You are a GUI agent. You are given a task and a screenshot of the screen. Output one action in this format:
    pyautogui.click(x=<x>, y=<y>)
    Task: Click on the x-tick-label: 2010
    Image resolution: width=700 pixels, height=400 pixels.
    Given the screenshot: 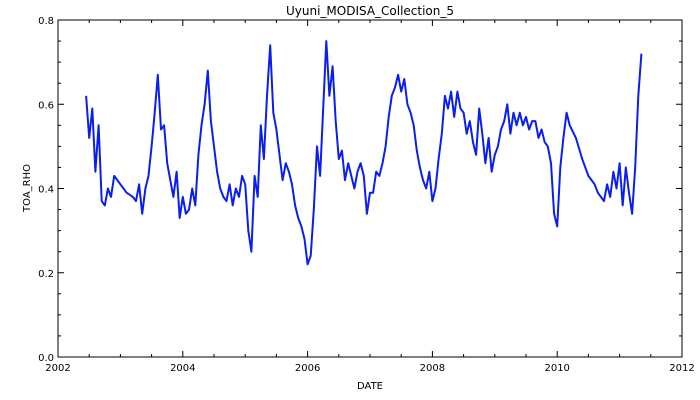 What is the action you would take?
    pyautogui.click(x=556, y=368)
    